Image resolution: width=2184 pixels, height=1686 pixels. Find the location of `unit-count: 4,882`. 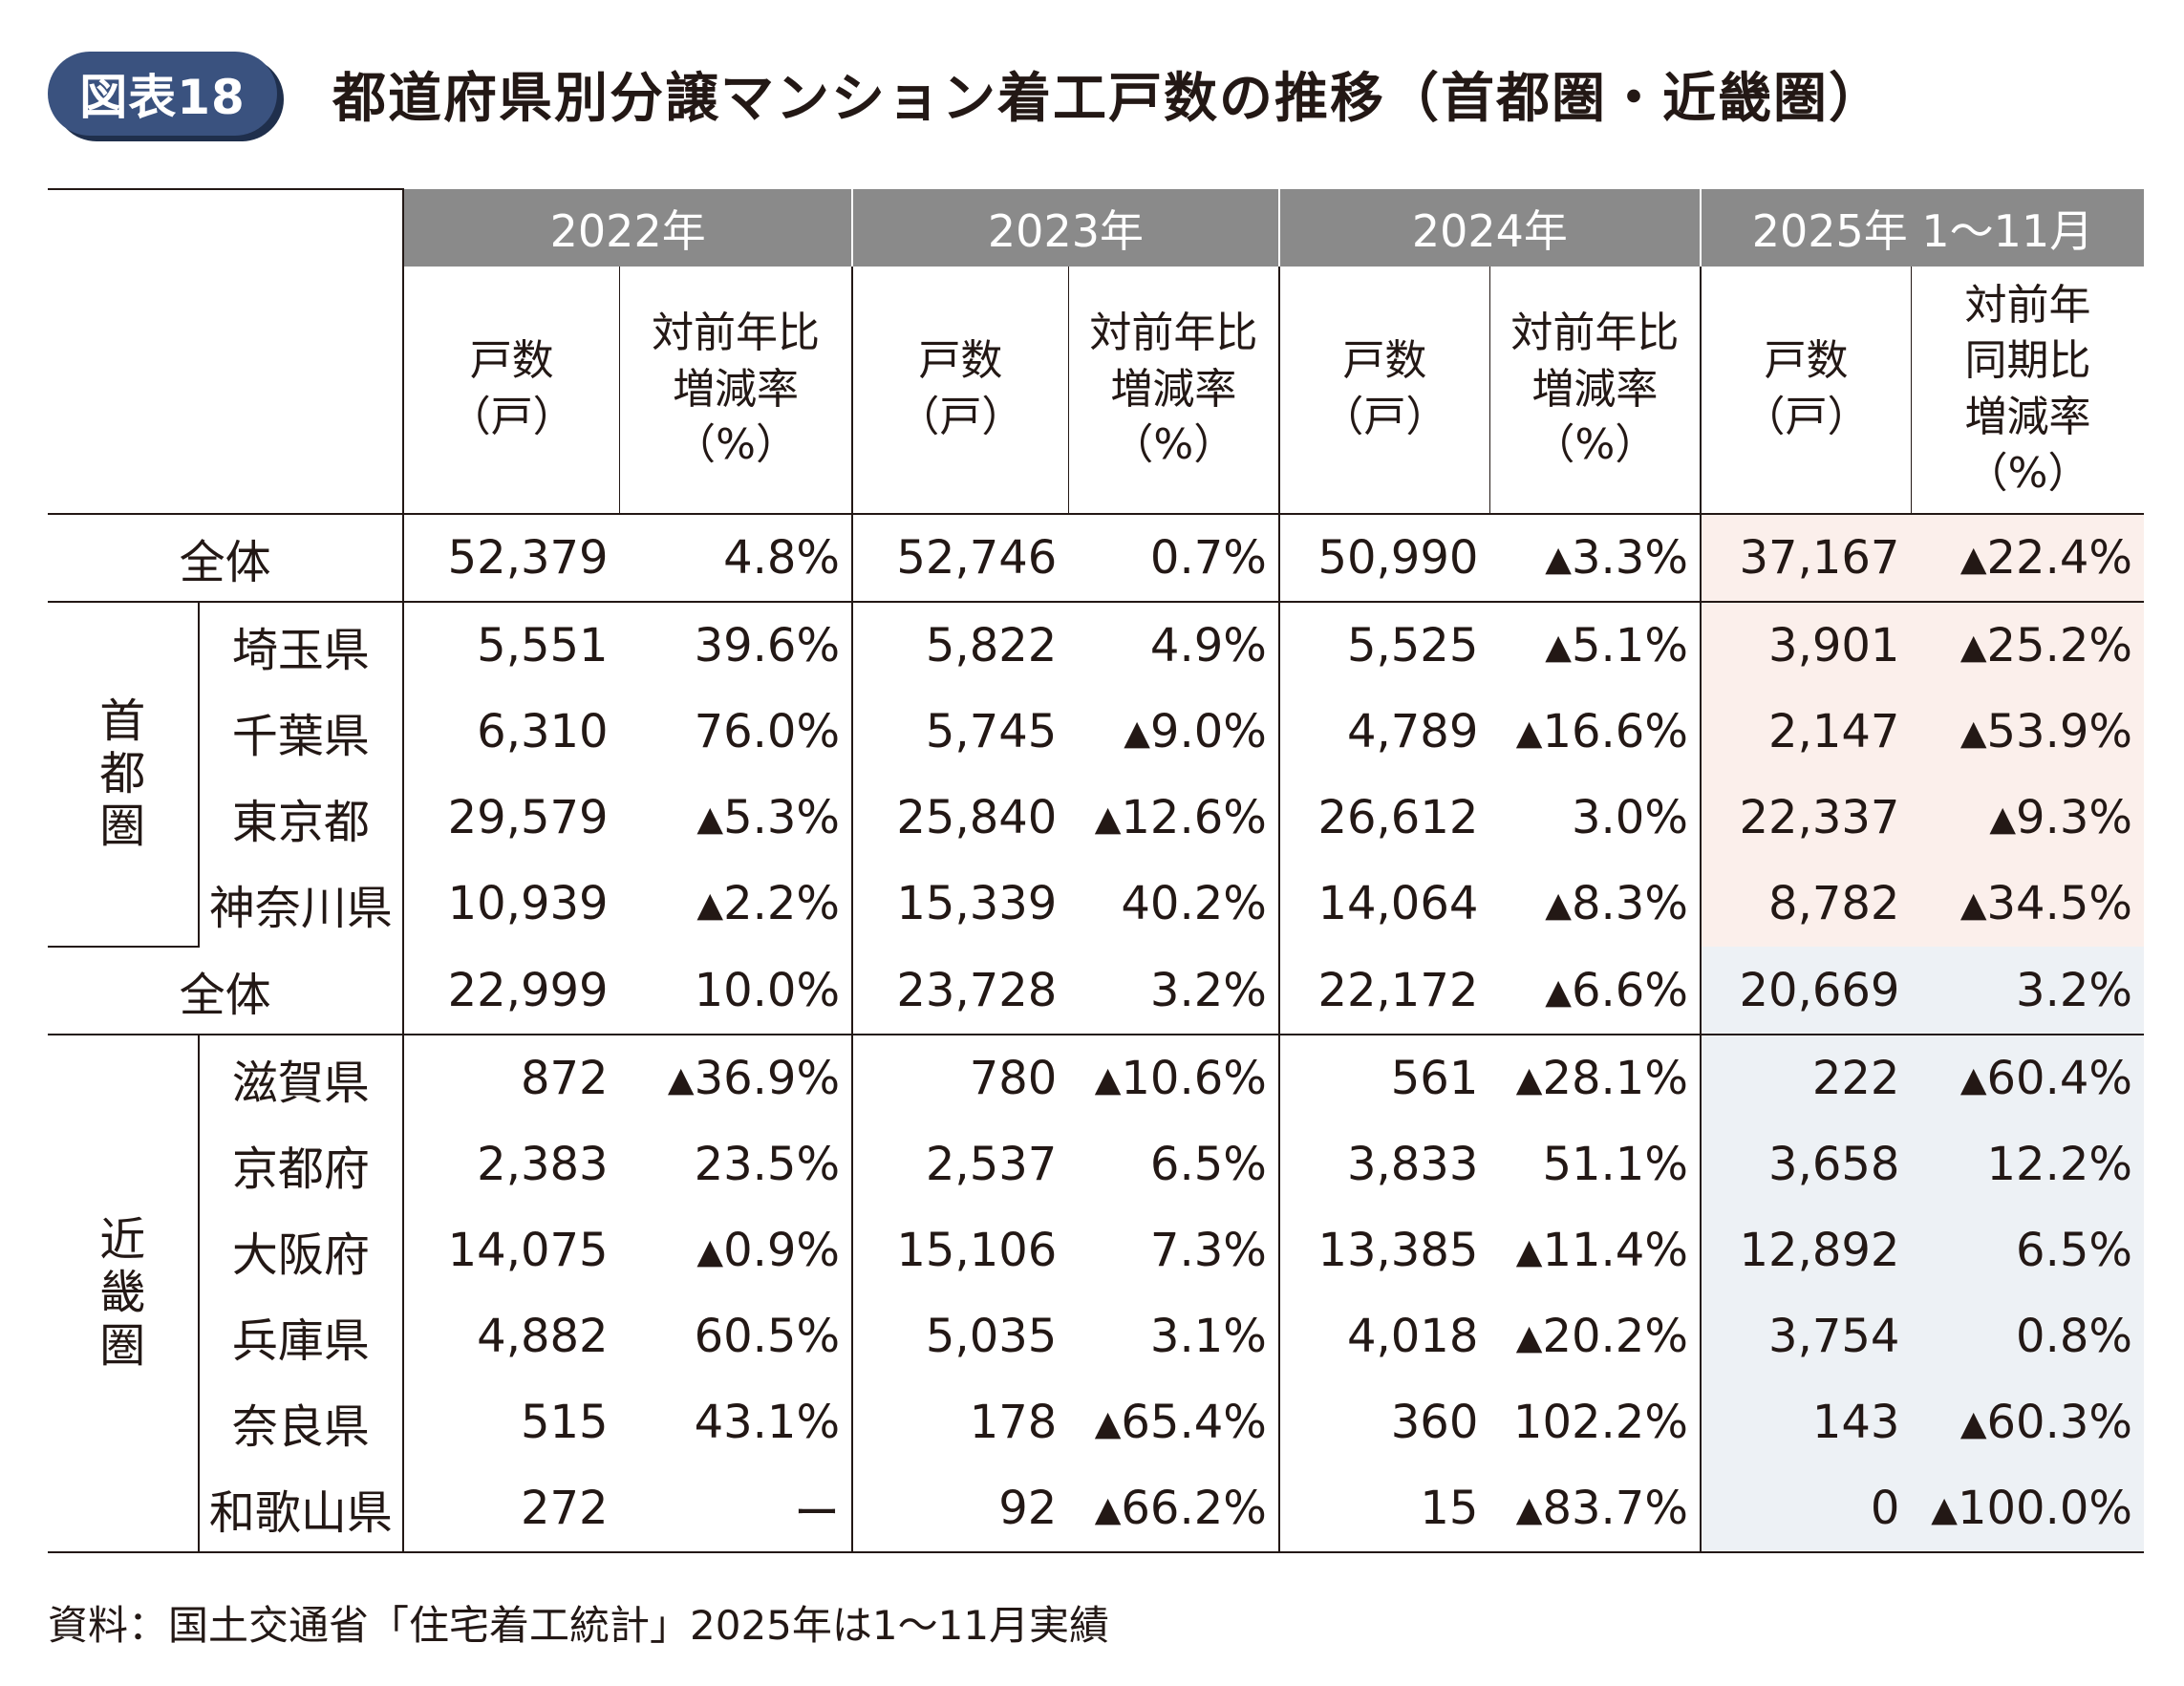

unit-count: 4,882 is located at coordinates (511, 1336).